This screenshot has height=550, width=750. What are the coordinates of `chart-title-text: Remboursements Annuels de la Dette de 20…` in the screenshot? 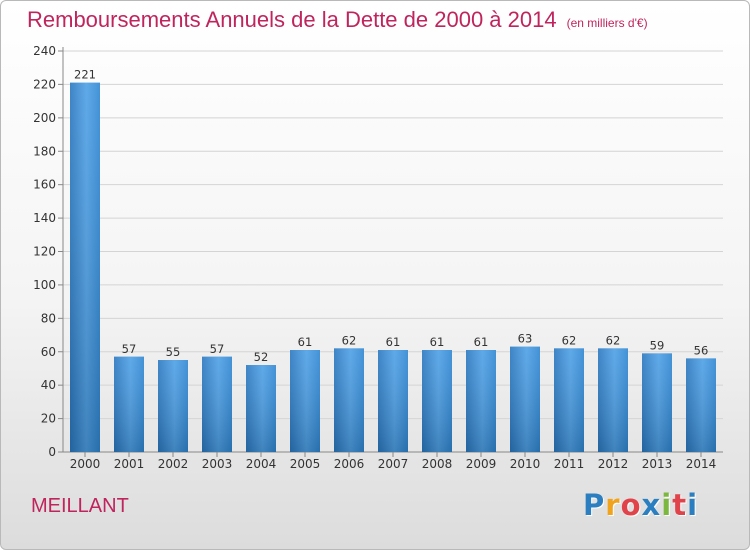 It's located at (292, 19).